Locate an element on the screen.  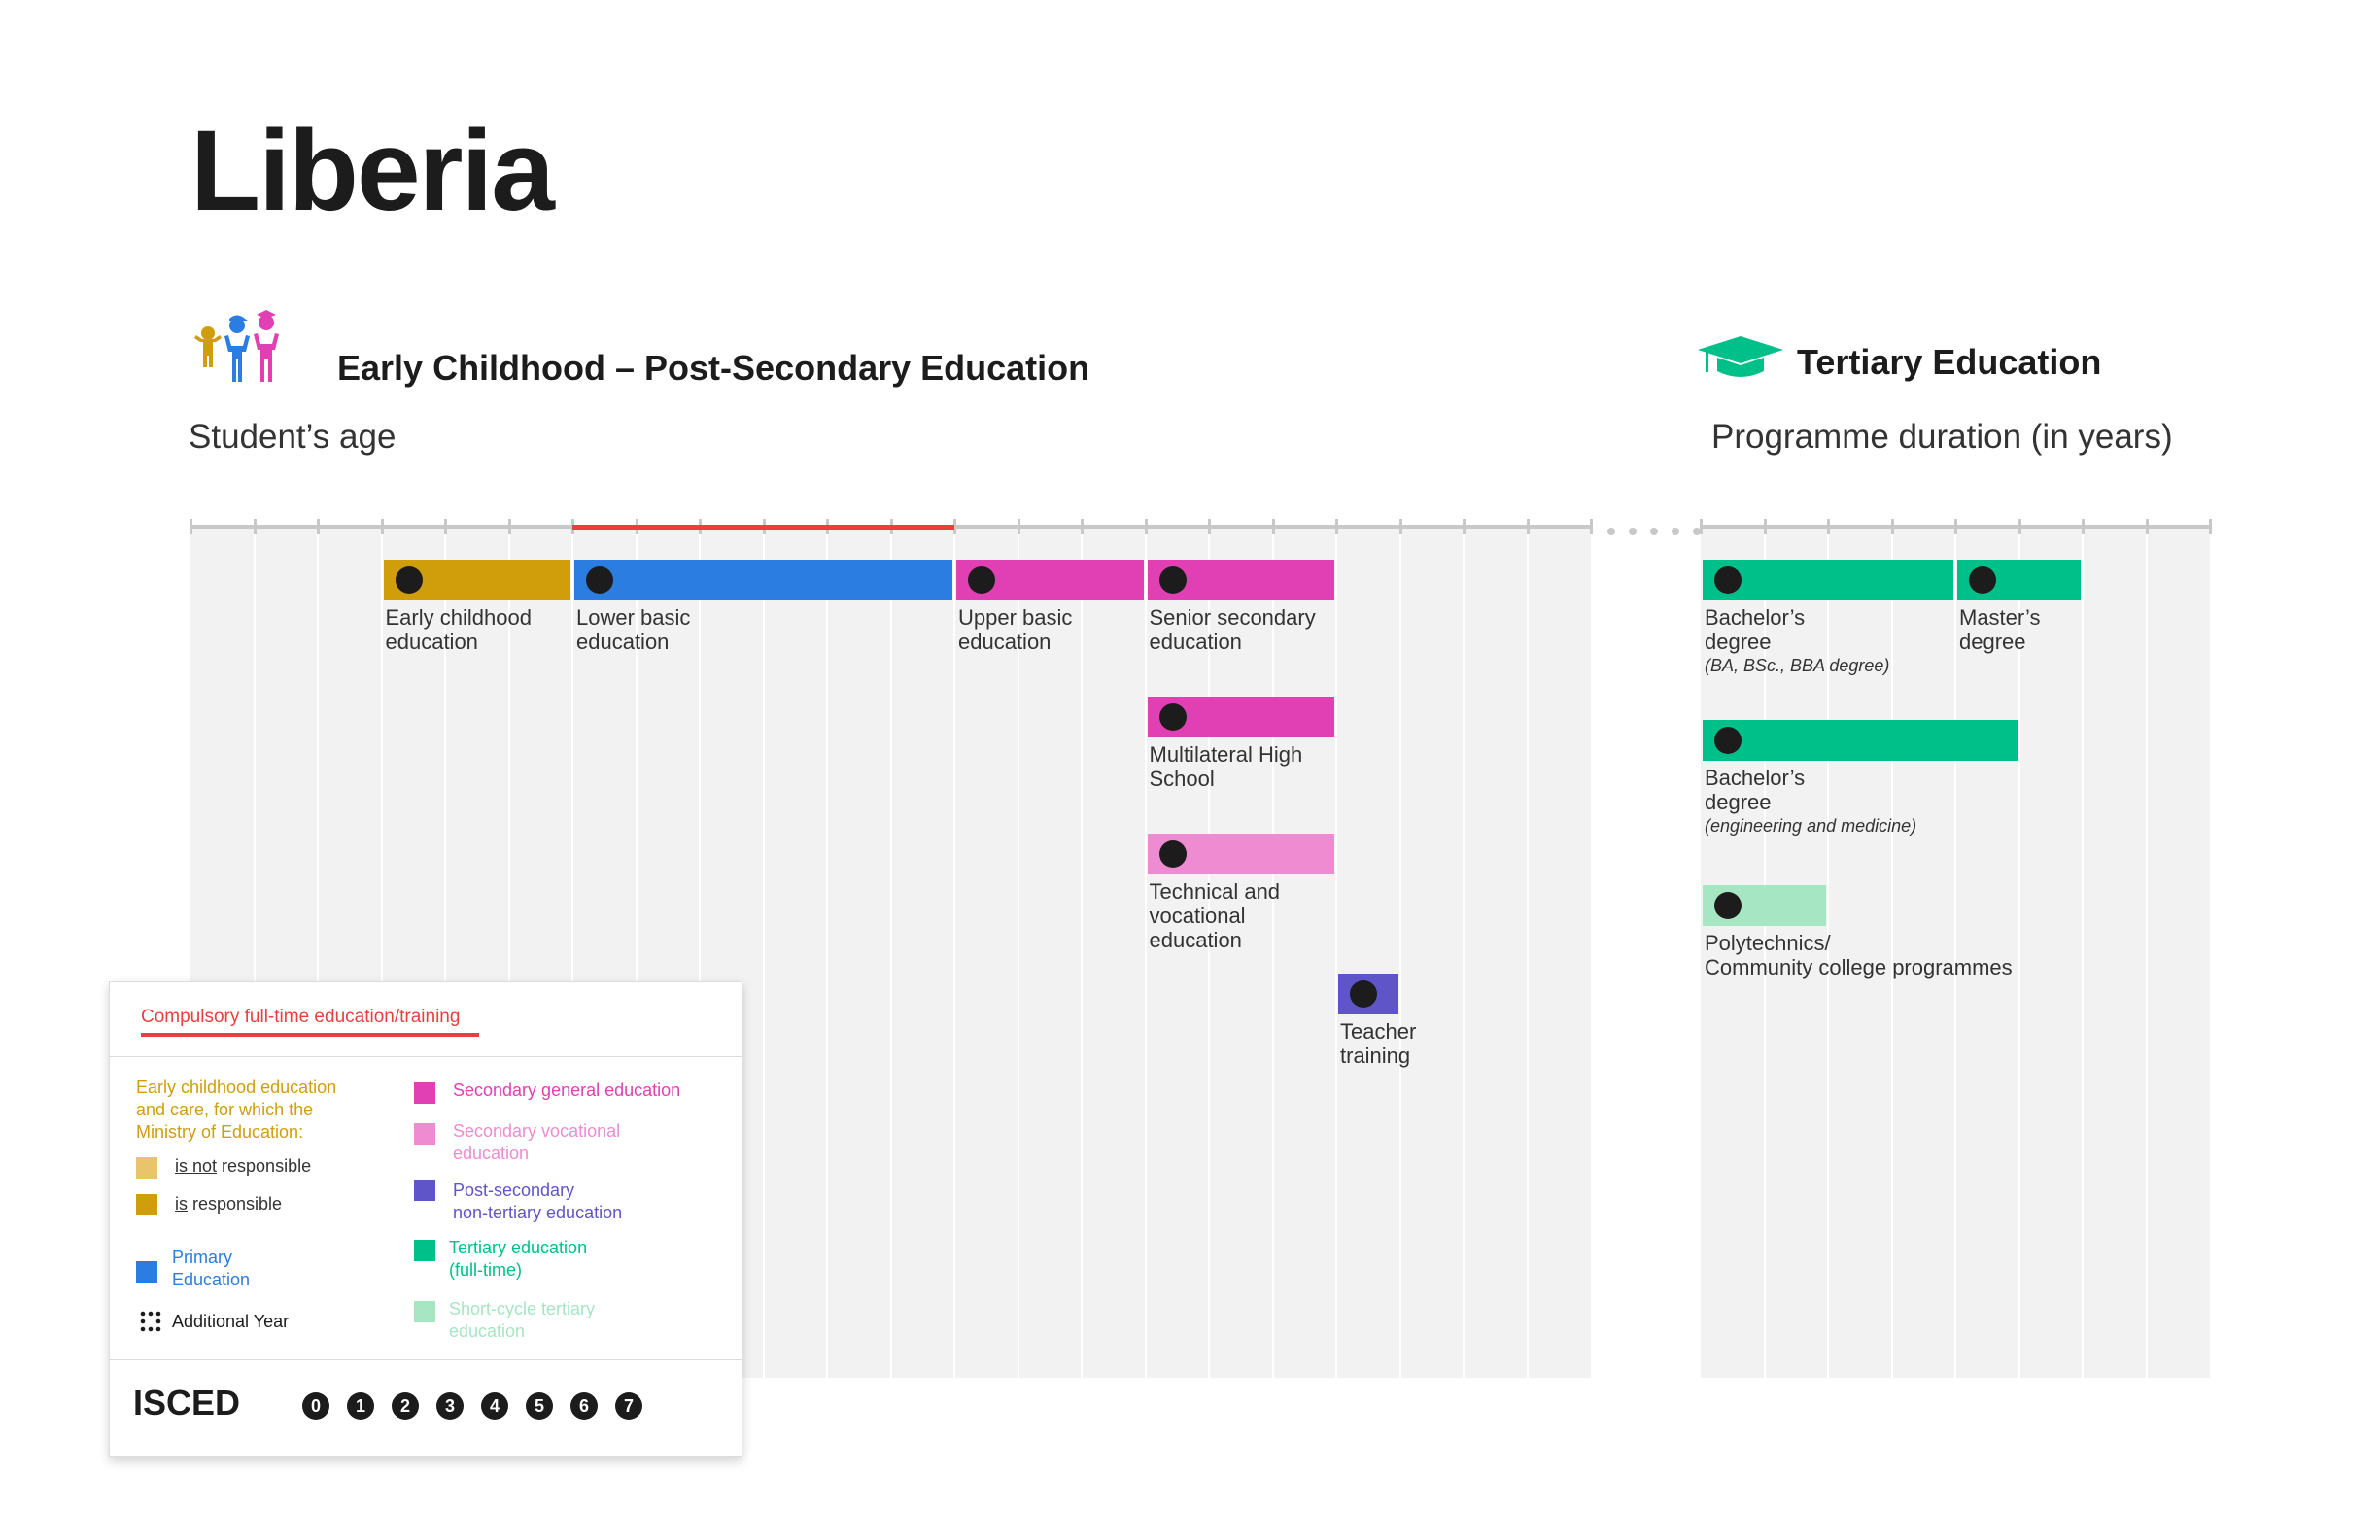
legend-secondary-general-label: Secondary general education is located at coordinates (567, 1090).